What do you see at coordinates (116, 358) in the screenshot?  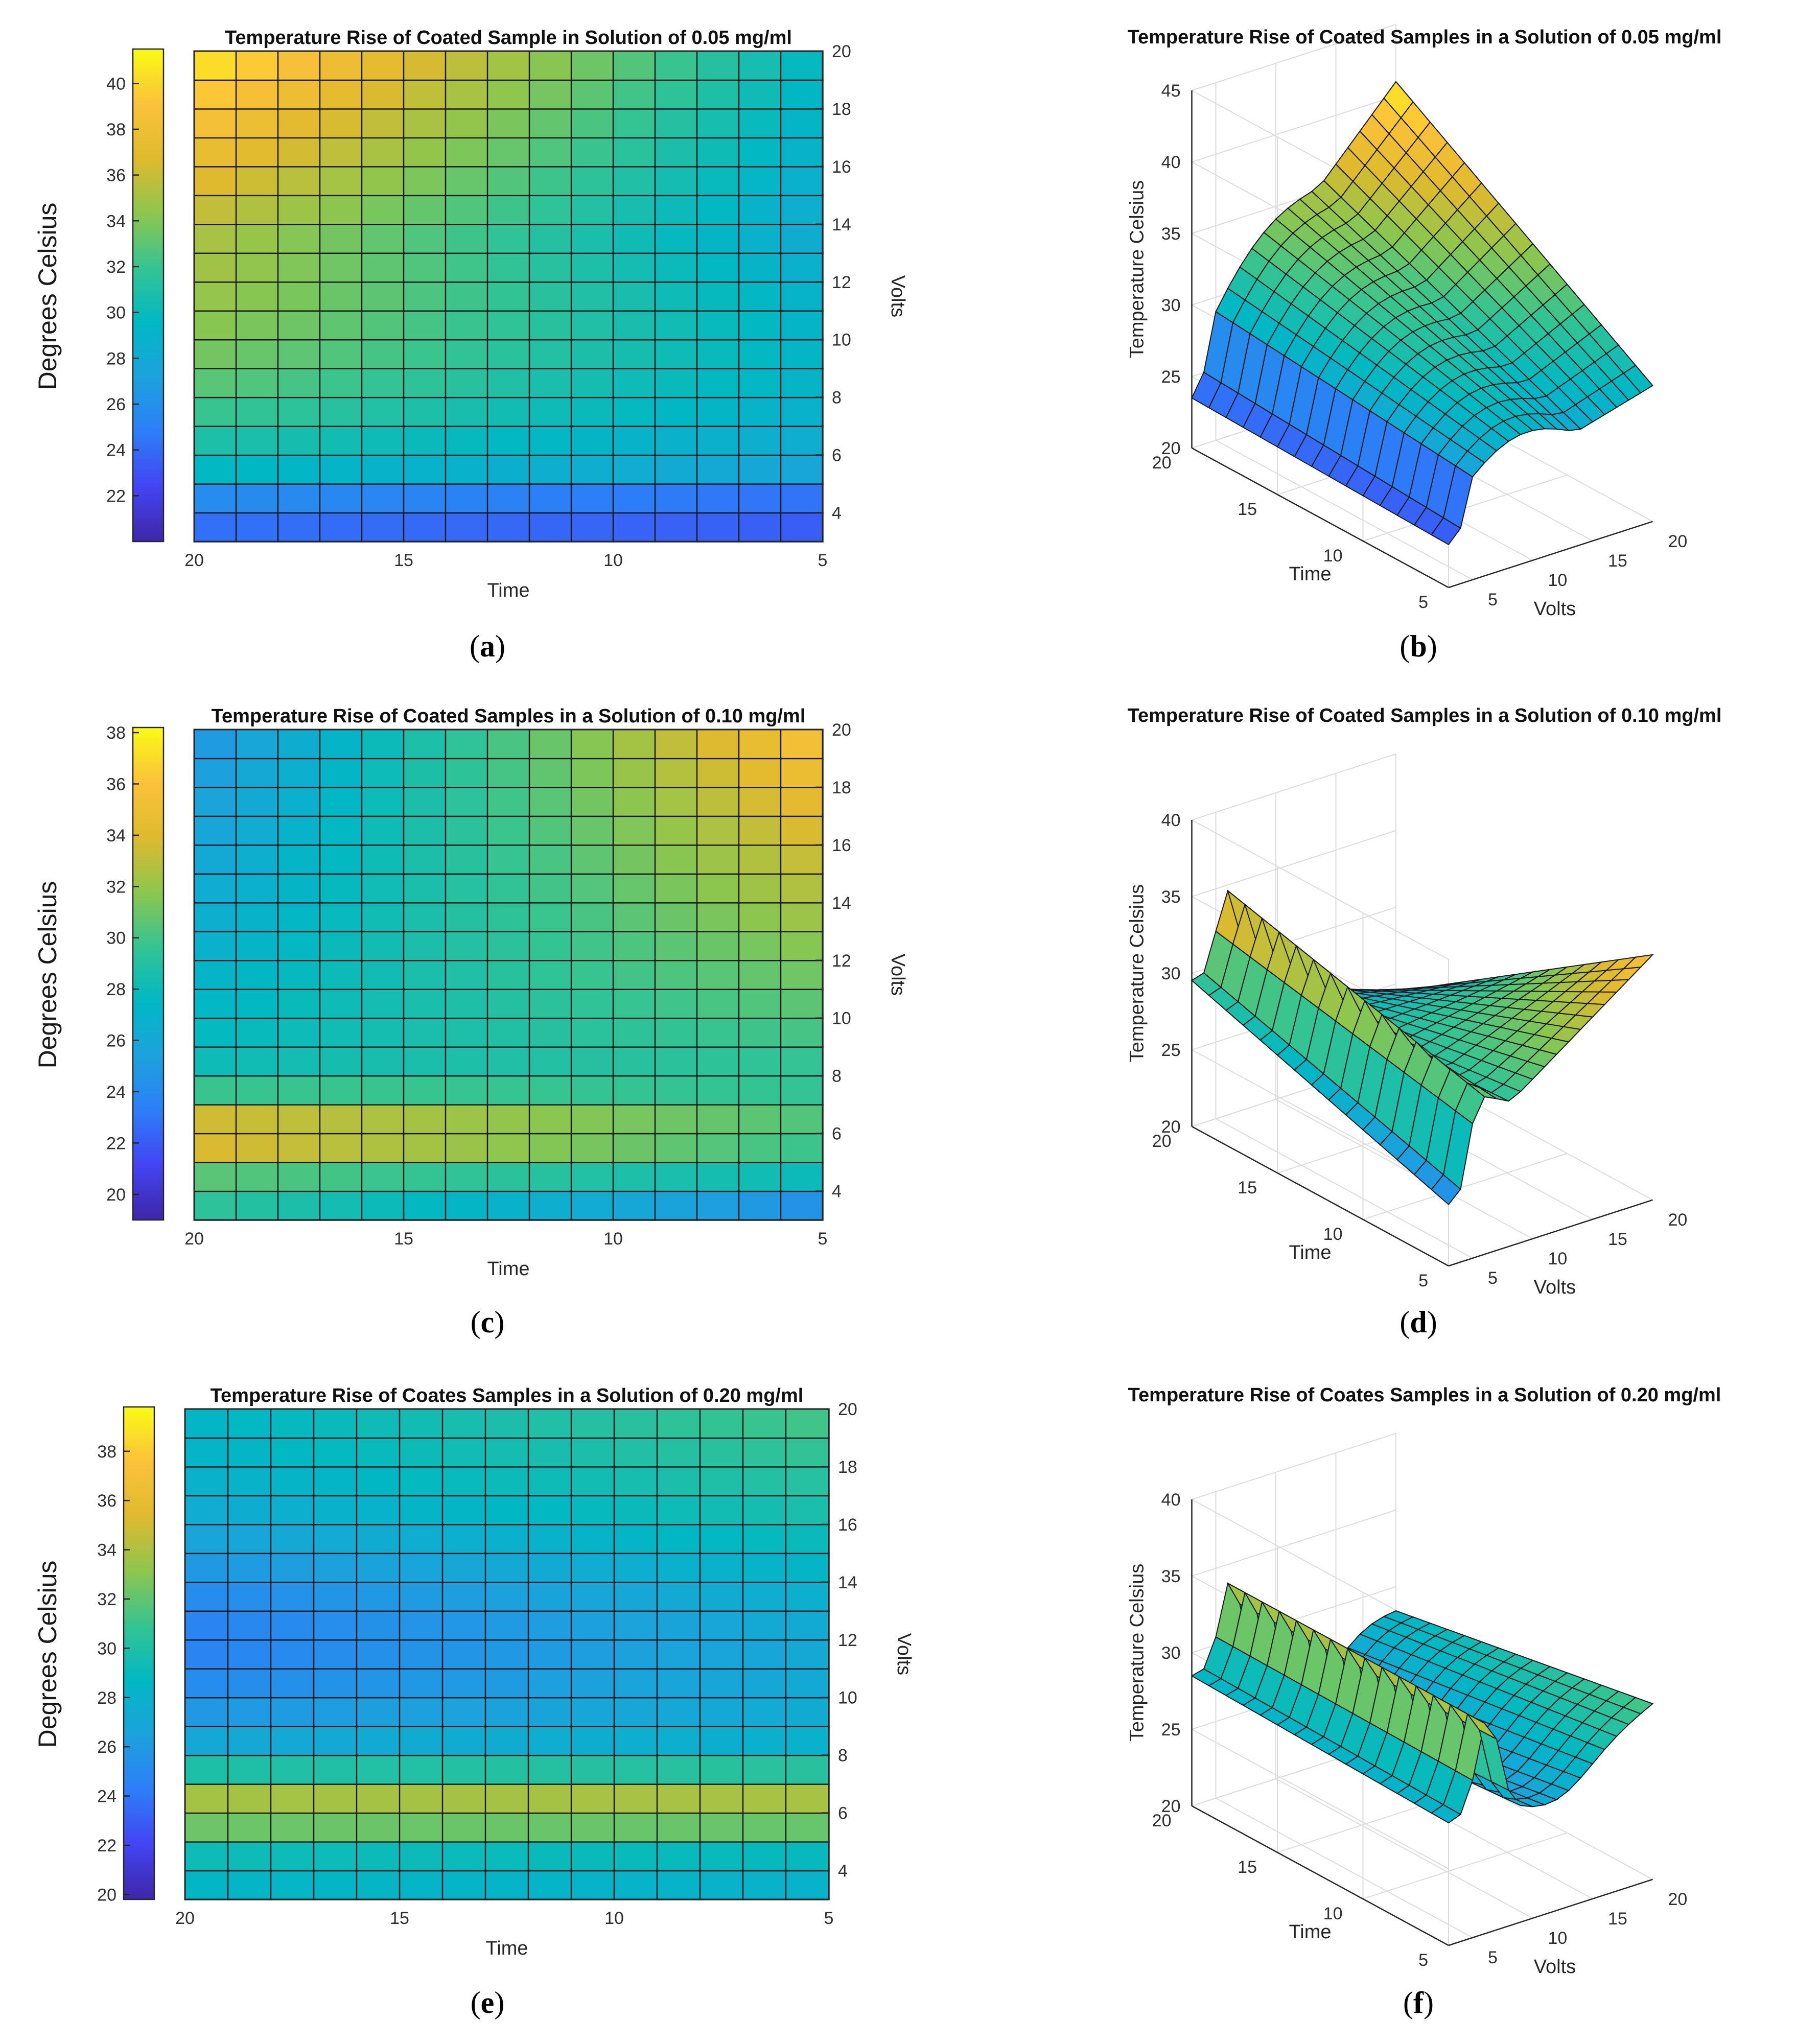 I see `colorbar-tick-label: 28` at bounding box center [116, 358].